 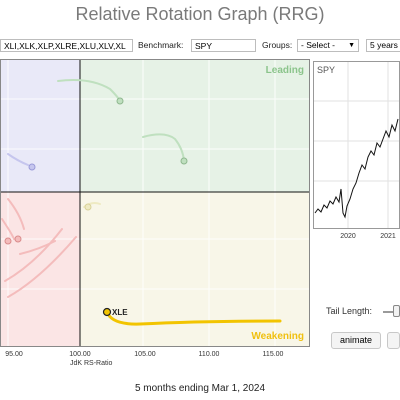 I want to click on improving-quadrant, so click(x=40, y=125).